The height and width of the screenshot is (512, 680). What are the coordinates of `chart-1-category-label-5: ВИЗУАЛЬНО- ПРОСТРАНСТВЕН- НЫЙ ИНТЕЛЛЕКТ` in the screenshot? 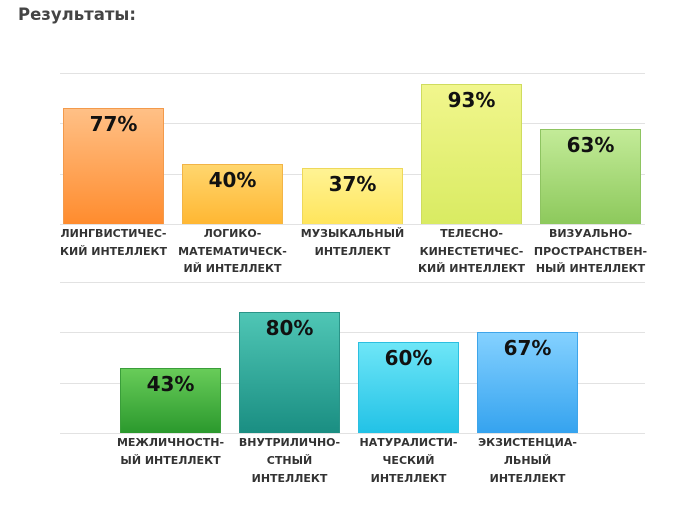 It's located at (590, 251).